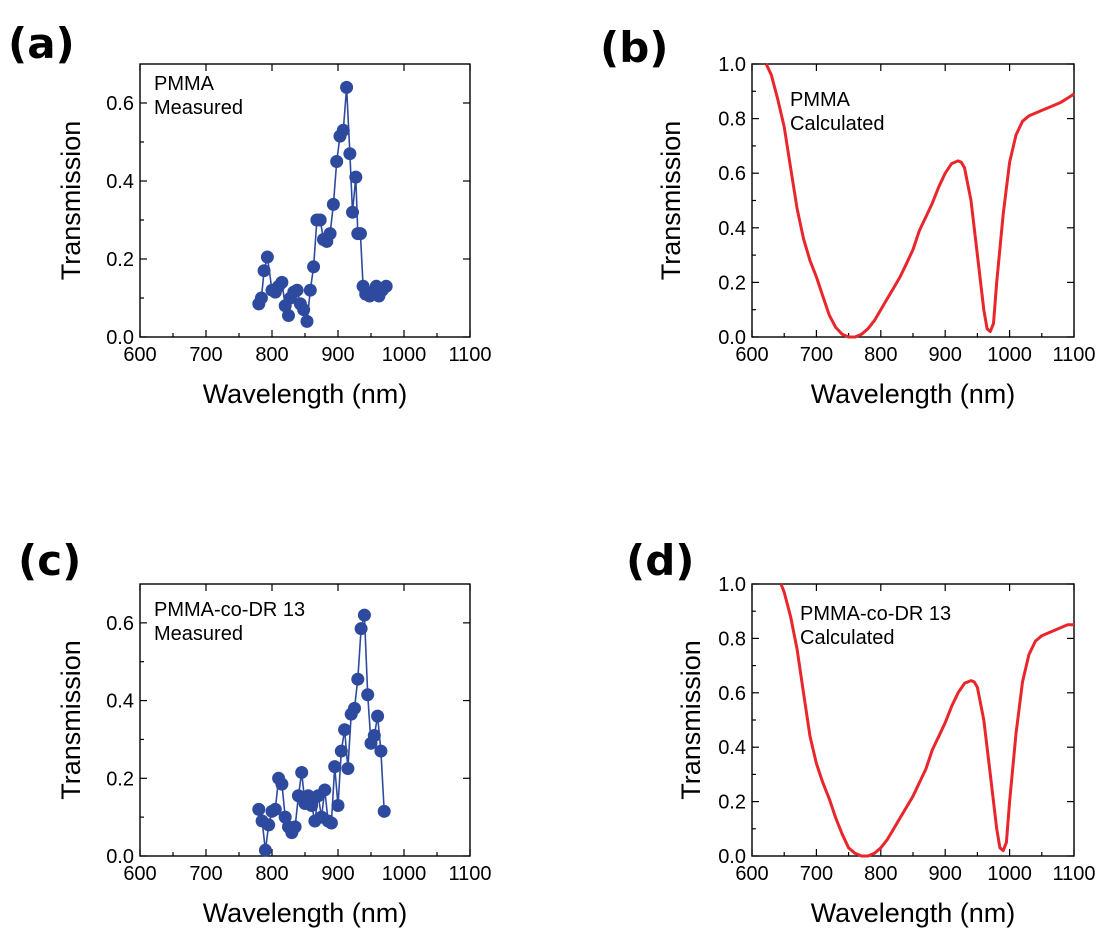 The width and height of the screenshot is (1104, 942). I want to click on panel-label: (a), so click(41, 43).